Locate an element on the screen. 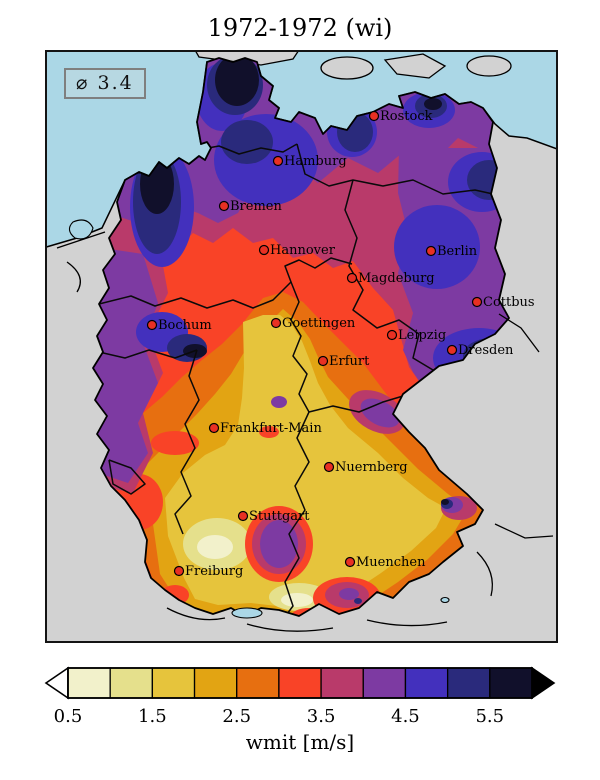 Image resolution: width=600 pixels, height=780 pixels. city-label-hannover: Hannover is located at coordinates (303, 250).